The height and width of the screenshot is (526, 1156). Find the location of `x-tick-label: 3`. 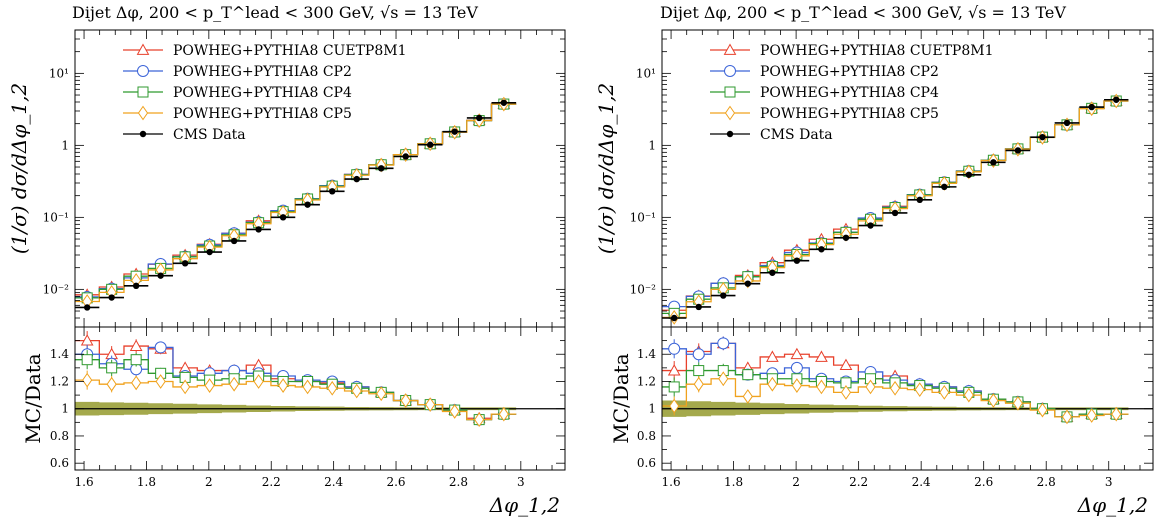

x-tick-label: 3 is located at coordinates (521, 482).